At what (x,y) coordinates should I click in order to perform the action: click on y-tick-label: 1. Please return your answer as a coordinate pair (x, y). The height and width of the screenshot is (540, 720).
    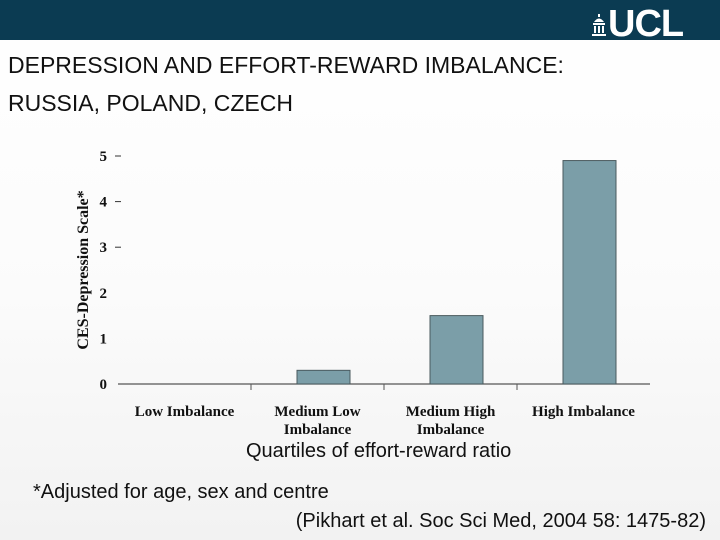
    Looking at the image, I should click on (104, 339).